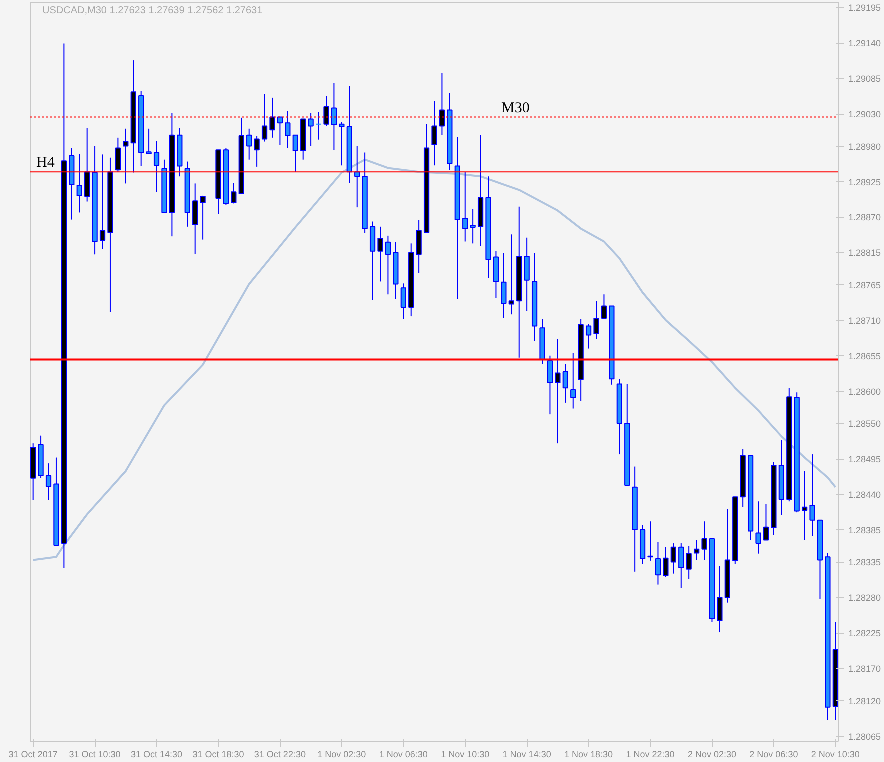 This screenshot has height=762, width=884. I want to click on x-tick-label: 31 Oct 10:30, so click(95, 755).